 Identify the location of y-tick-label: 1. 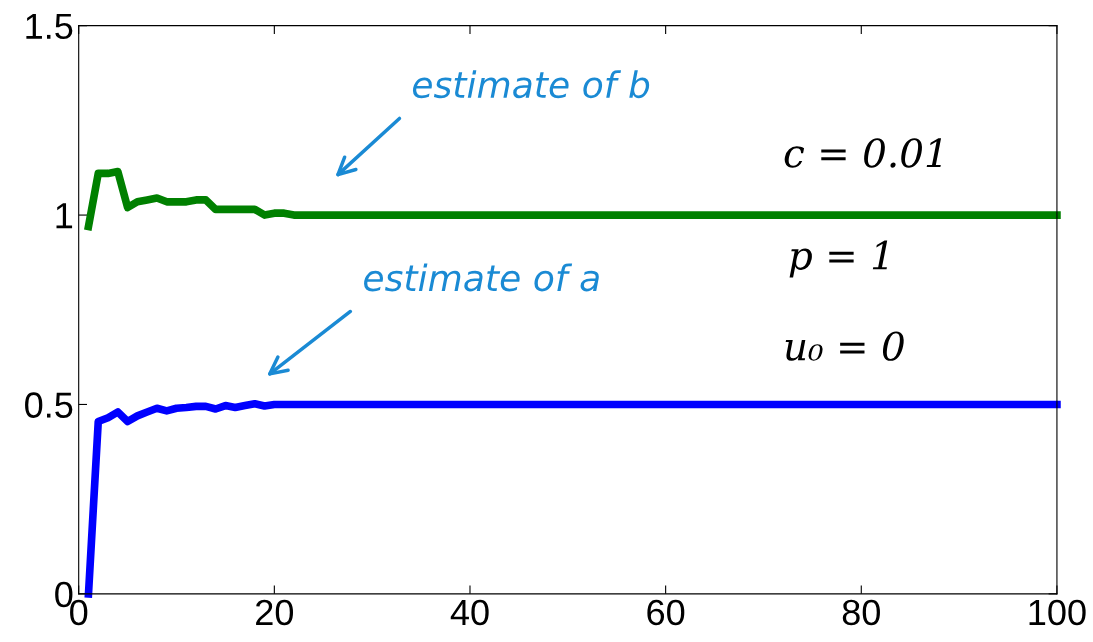
(64, 216).